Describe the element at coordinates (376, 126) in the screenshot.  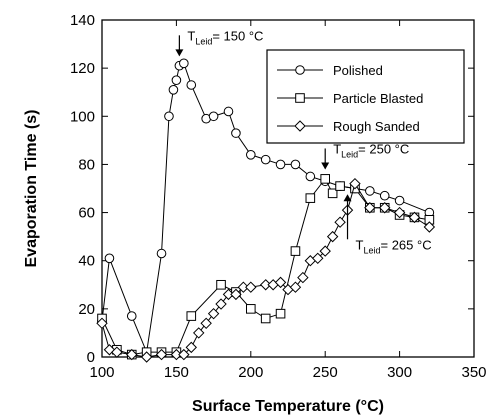
I see `legend-label-rough-sanded: Rough Sanded` at that location.